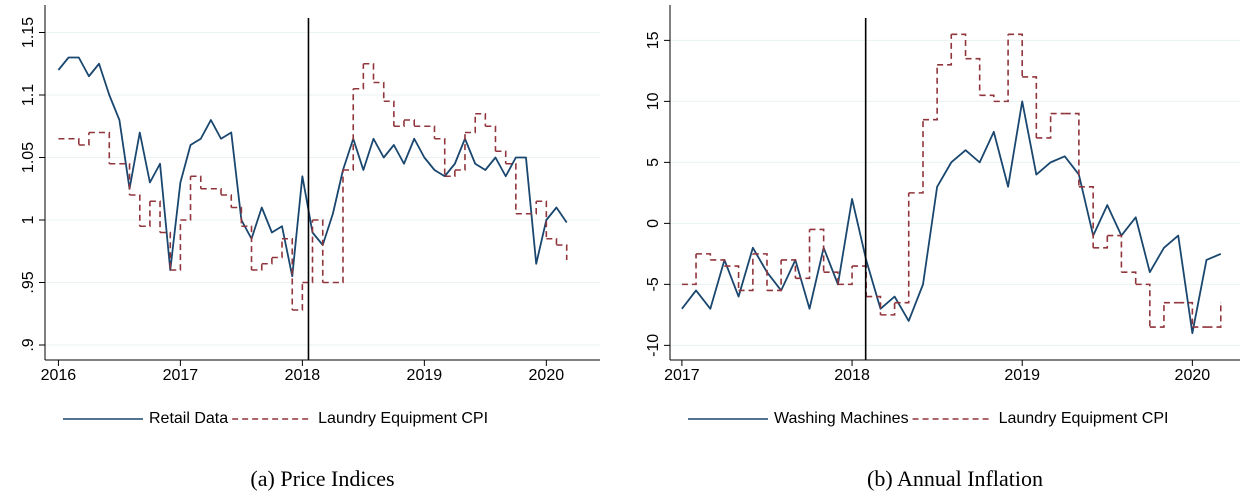 The height and width of the screenshot is (504, 1247). Describe the element at coordinates (59, 375) in the screenshot. I see `x-tick-label: 2016` at that location.